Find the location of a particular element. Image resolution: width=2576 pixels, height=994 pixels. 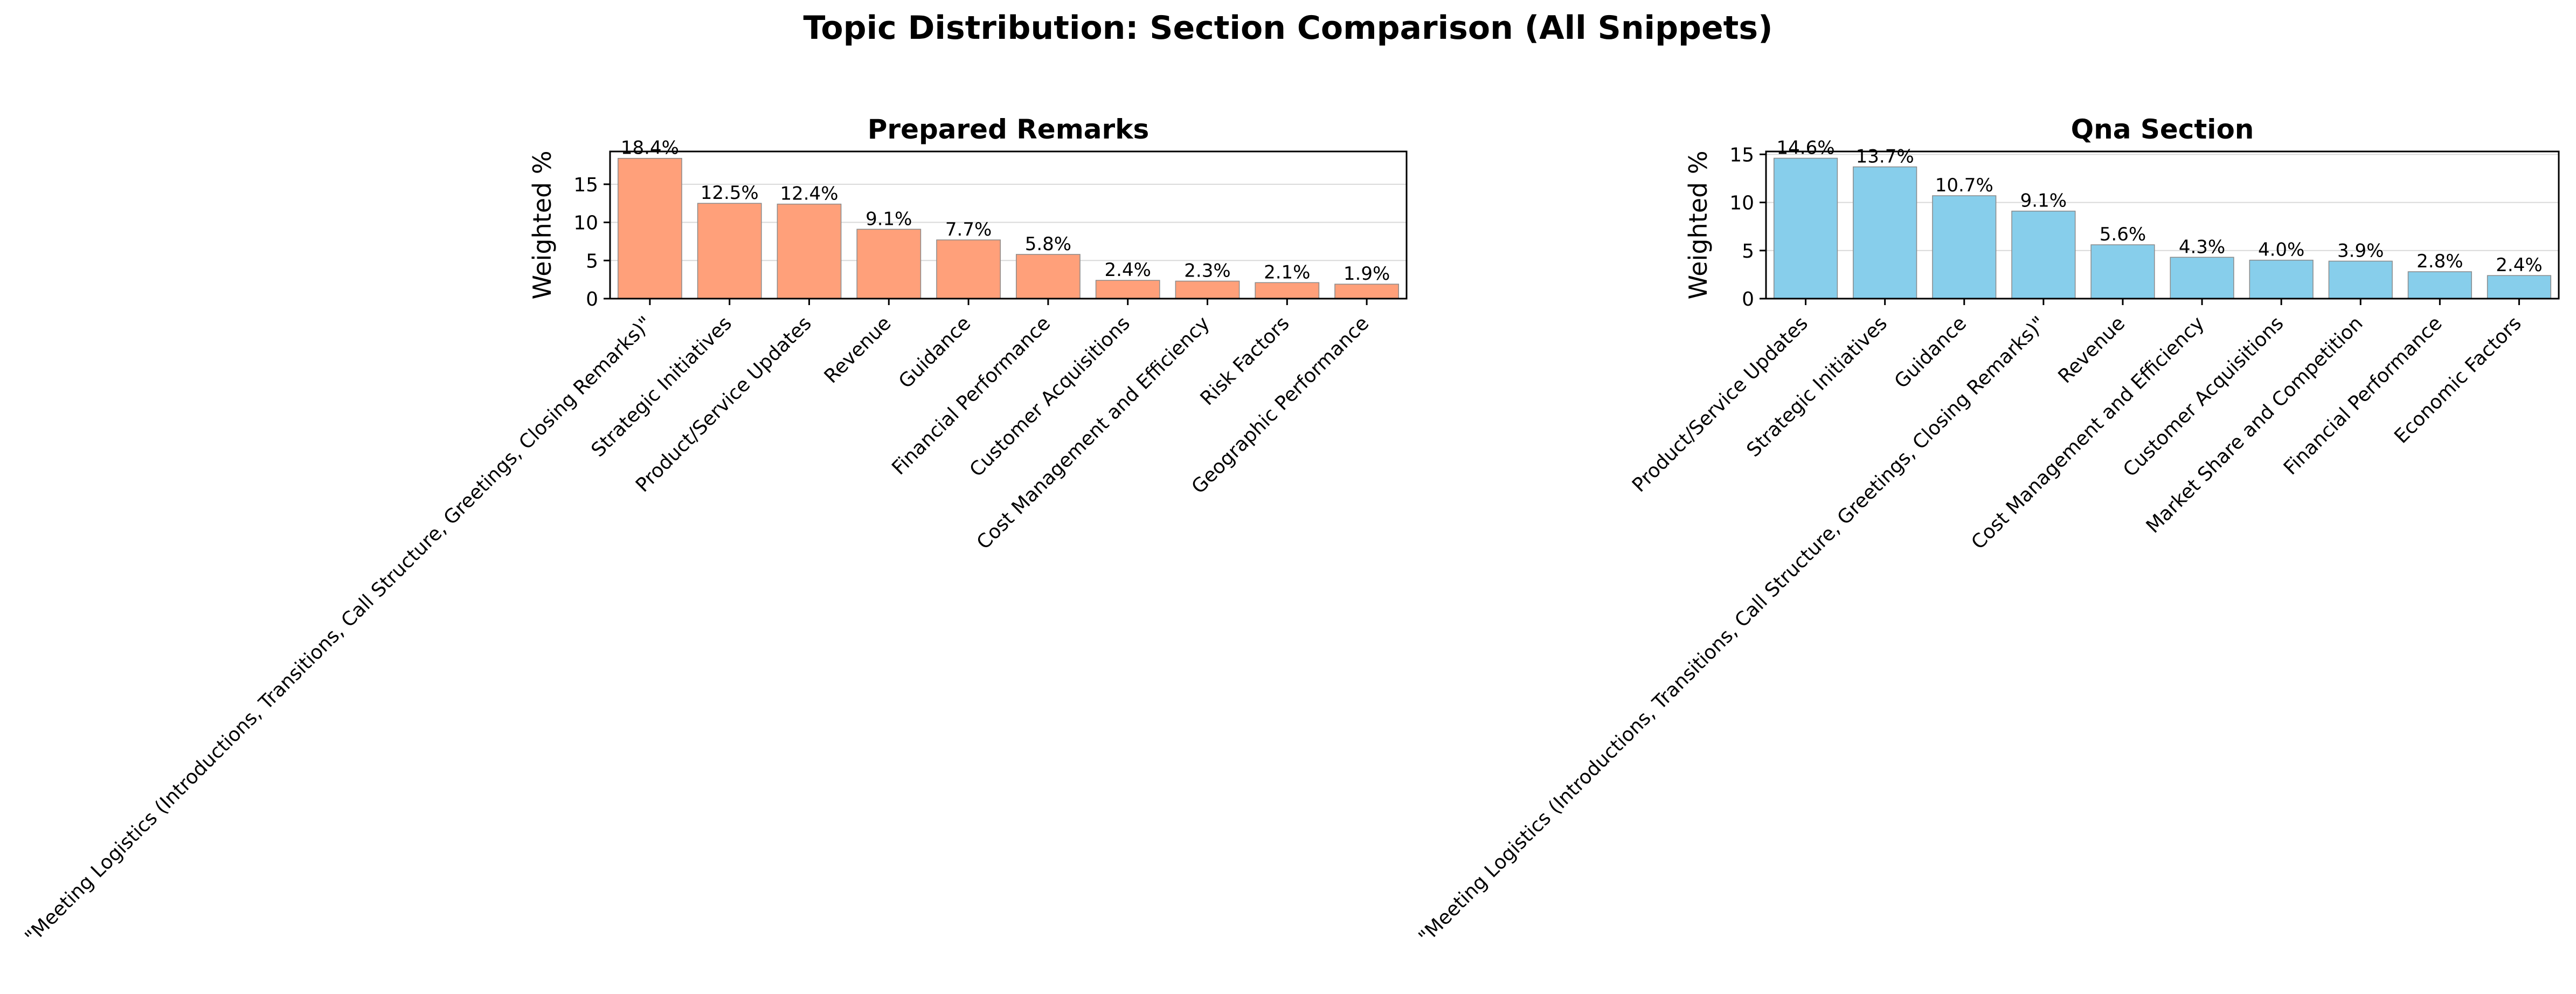

prepared-remarks-axes-frame is located at coordinates (1009, 225).